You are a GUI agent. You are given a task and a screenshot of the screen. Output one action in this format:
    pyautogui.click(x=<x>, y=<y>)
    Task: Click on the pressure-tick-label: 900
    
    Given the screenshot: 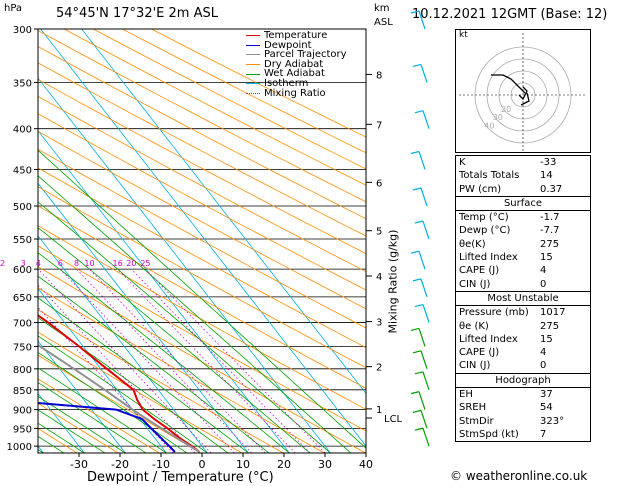 What is the action you would take?
    pyautogui.click(x=22, y=411)
    